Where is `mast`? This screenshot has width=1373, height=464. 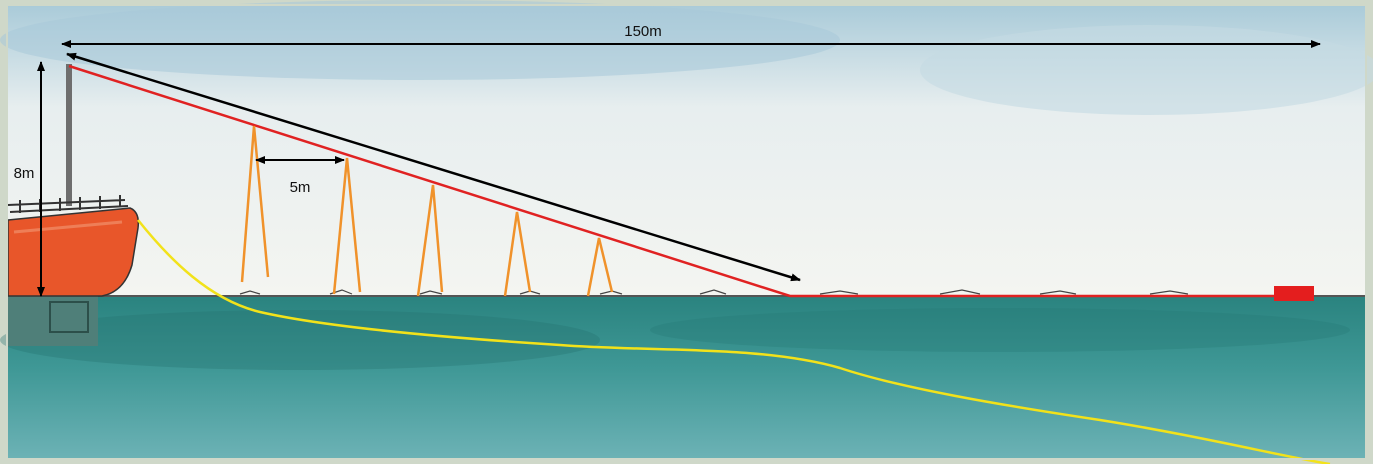
mast is located at coordinates (69, 135).